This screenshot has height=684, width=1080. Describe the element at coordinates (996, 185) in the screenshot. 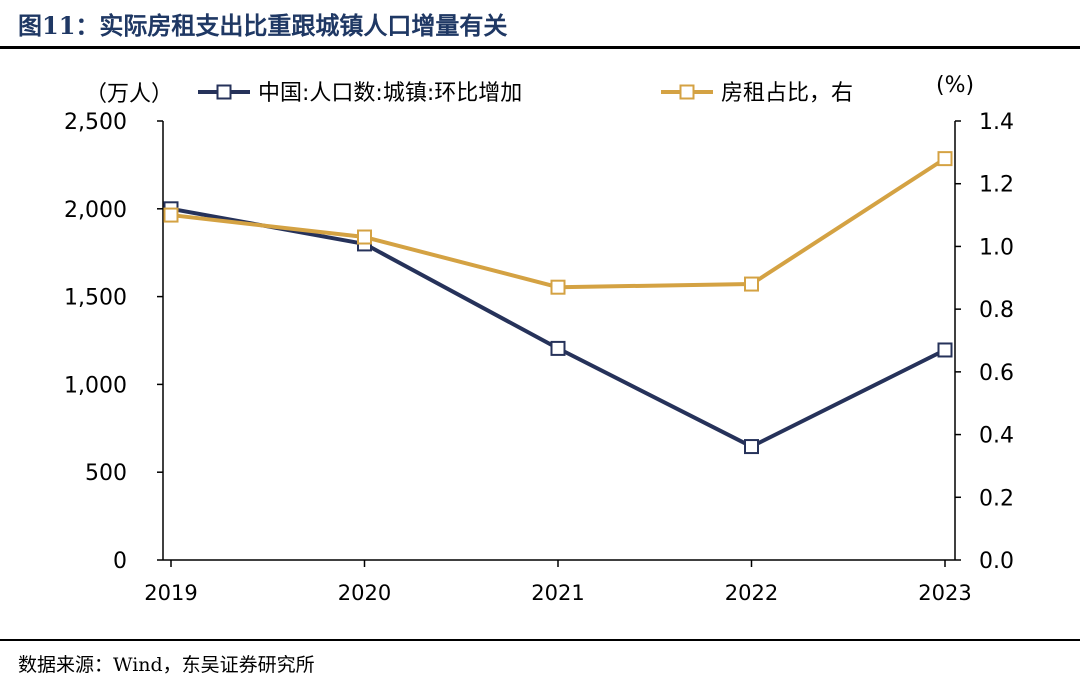

I see `right-axis-tick-label: 1.2` at that location.